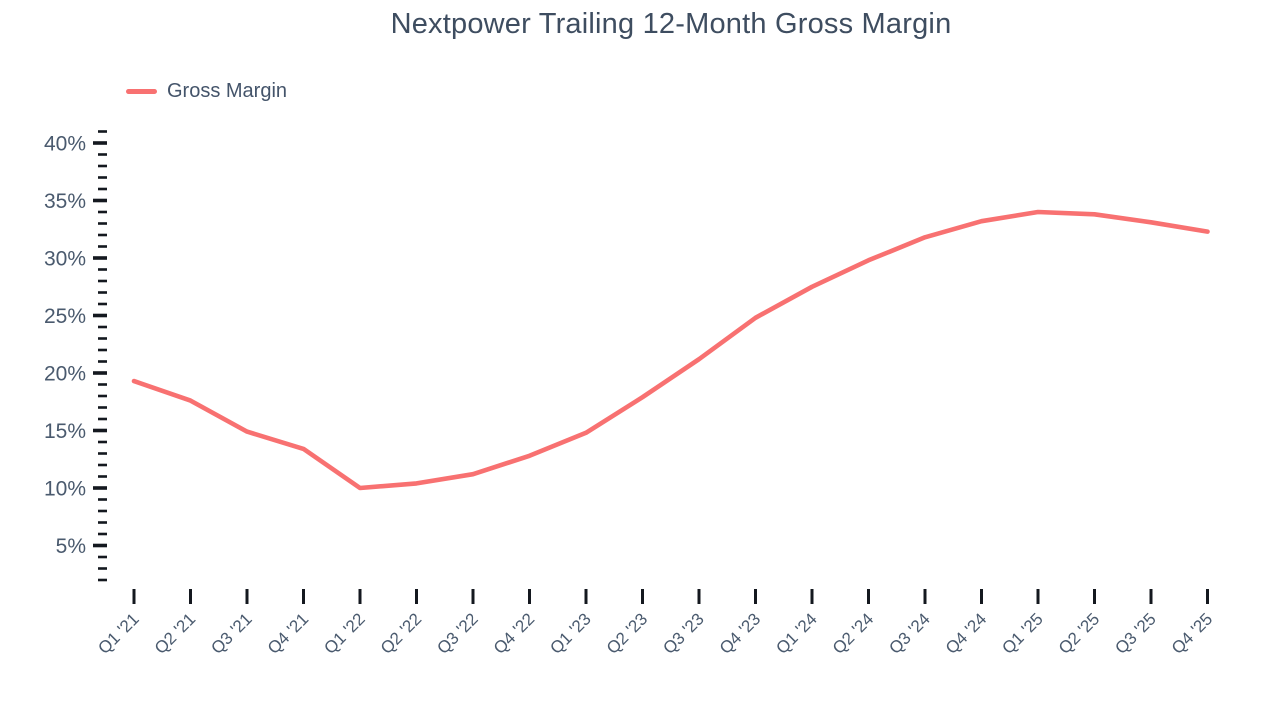 This screenshot has width=1280, height=720. Describe the element at coordinates (401, 633) in the screenshot. I see `x-tick-label: Q2 '22` at that location.